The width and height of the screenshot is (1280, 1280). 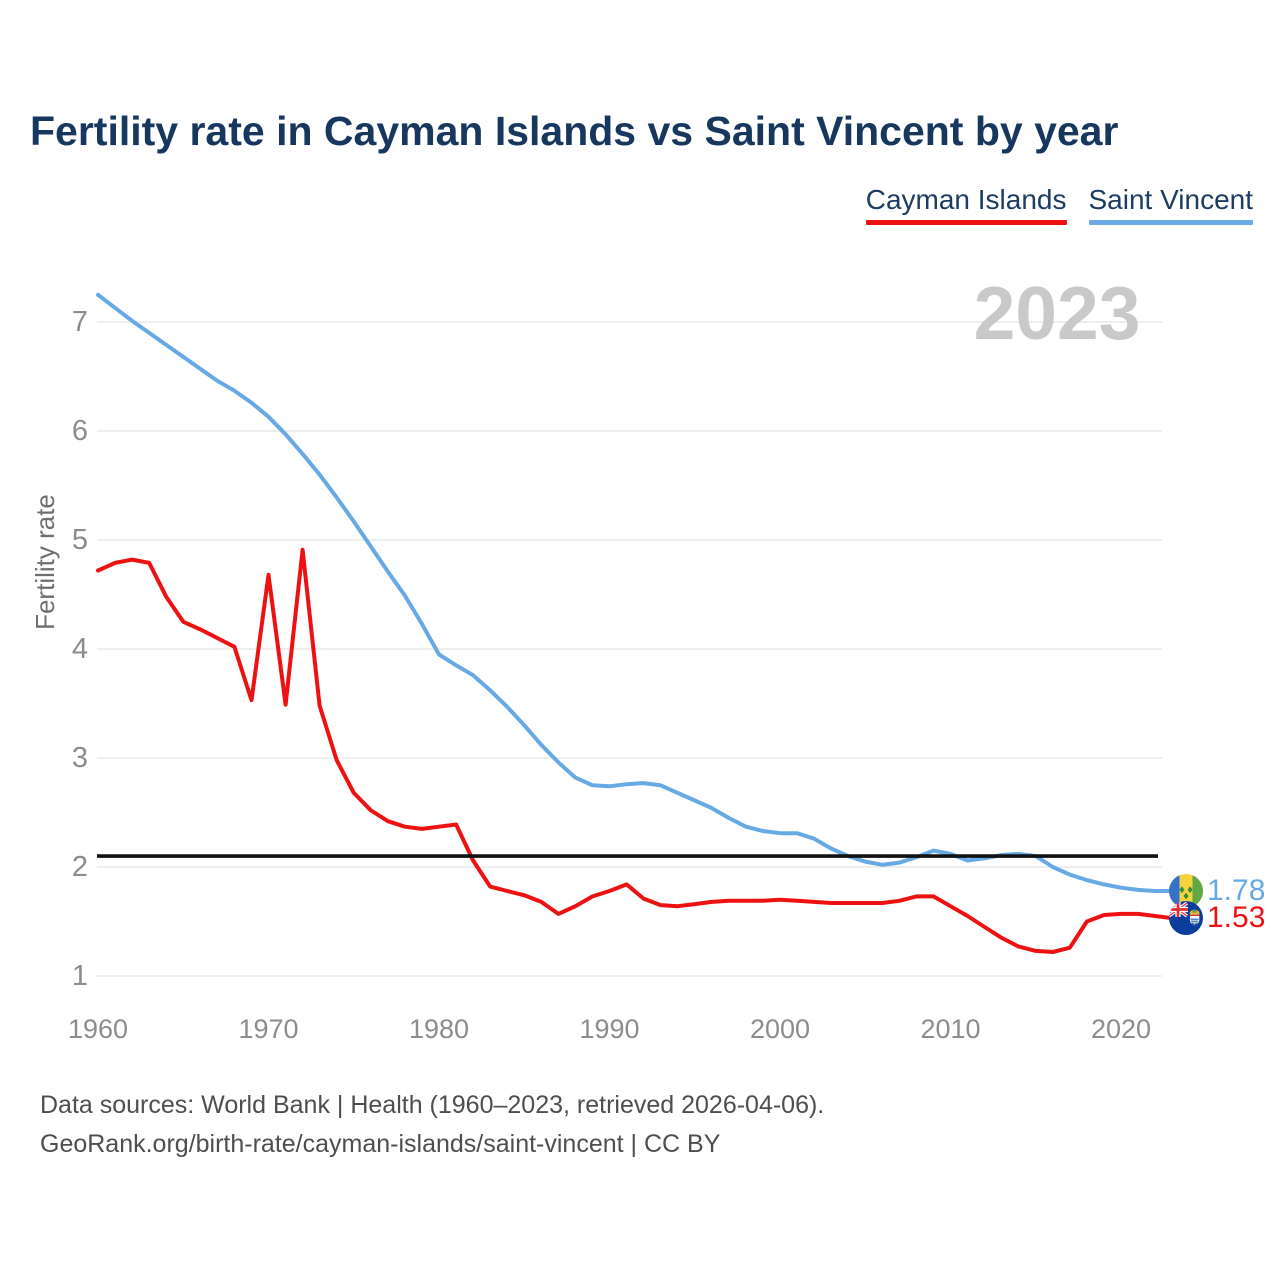 I want to click on y-axis-tick-label: 6, so click(x=79, y=431).